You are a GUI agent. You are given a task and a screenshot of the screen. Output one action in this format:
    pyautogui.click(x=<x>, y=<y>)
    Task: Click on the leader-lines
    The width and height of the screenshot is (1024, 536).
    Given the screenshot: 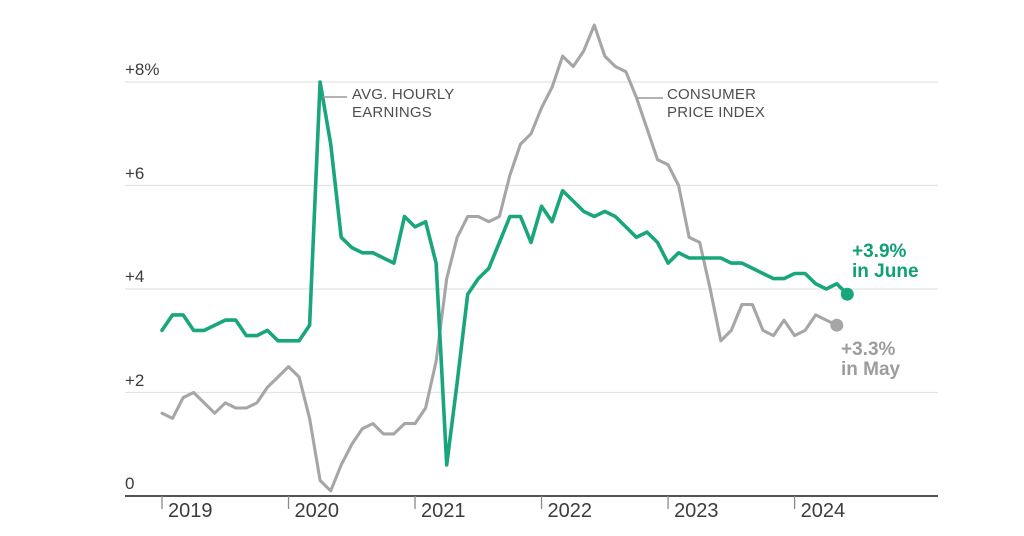 What is the action you would take?
    pyautogui.click(x=492, y=97)
    